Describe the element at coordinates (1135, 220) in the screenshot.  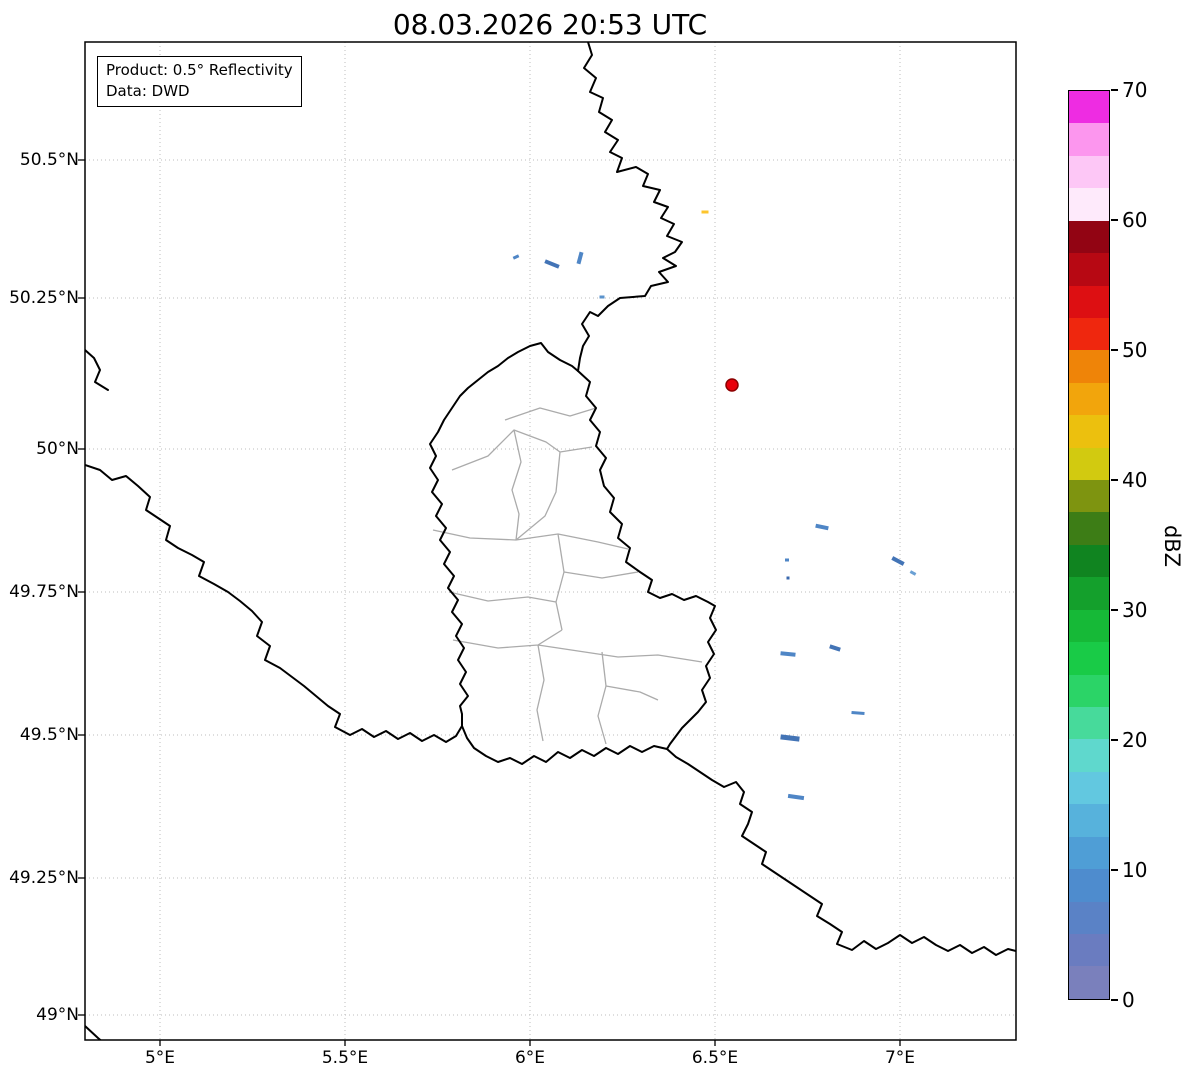
I see `colorbar-tick-label: 60` at that location.